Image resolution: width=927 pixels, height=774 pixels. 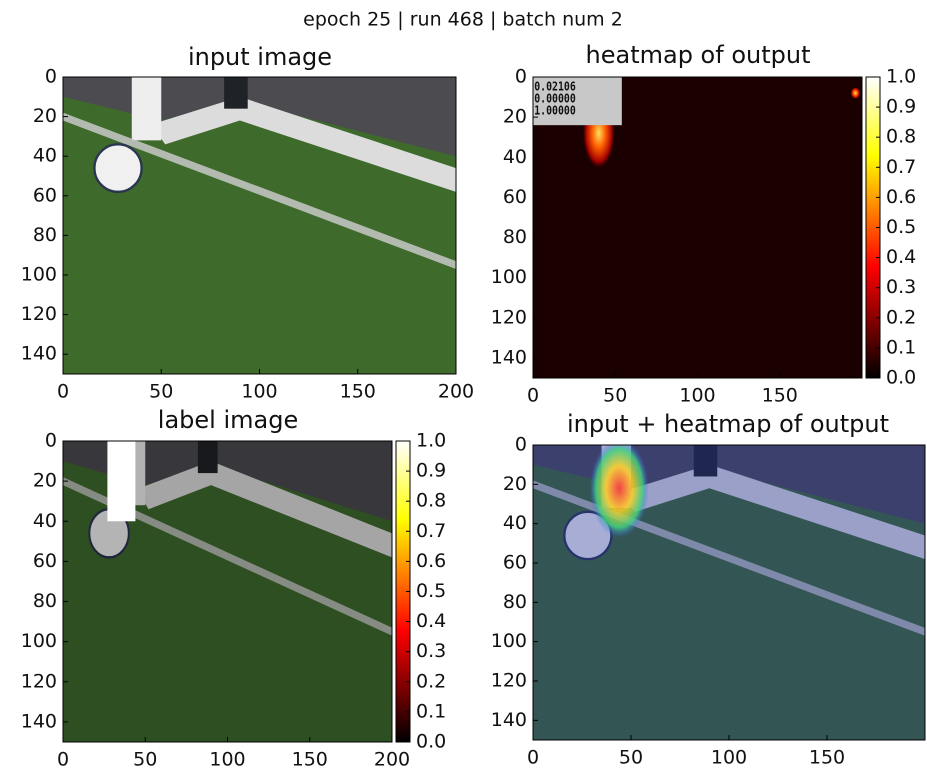 What do you see at coordinates (577, 101) in the screenshot?
I see `stats-box` at bounding box center [577, 101].